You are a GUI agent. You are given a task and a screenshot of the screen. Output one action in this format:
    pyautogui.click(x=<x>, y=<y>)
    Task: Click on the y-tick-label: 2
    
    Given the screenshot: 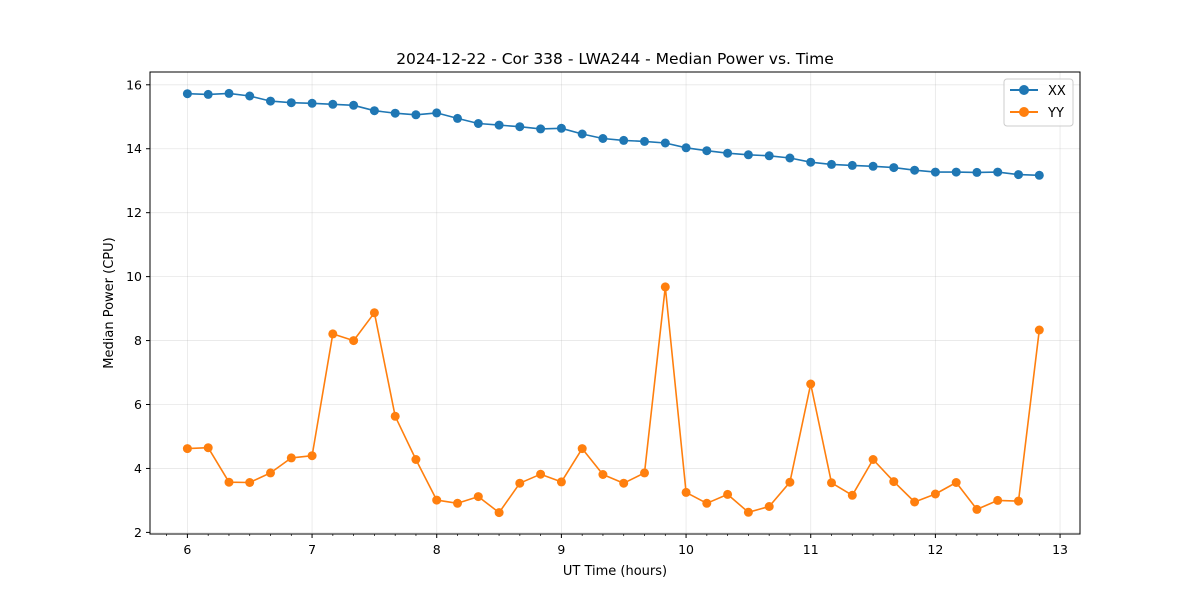 What is the action you would take?
    pyautogui.click(x=138, y=532)
    